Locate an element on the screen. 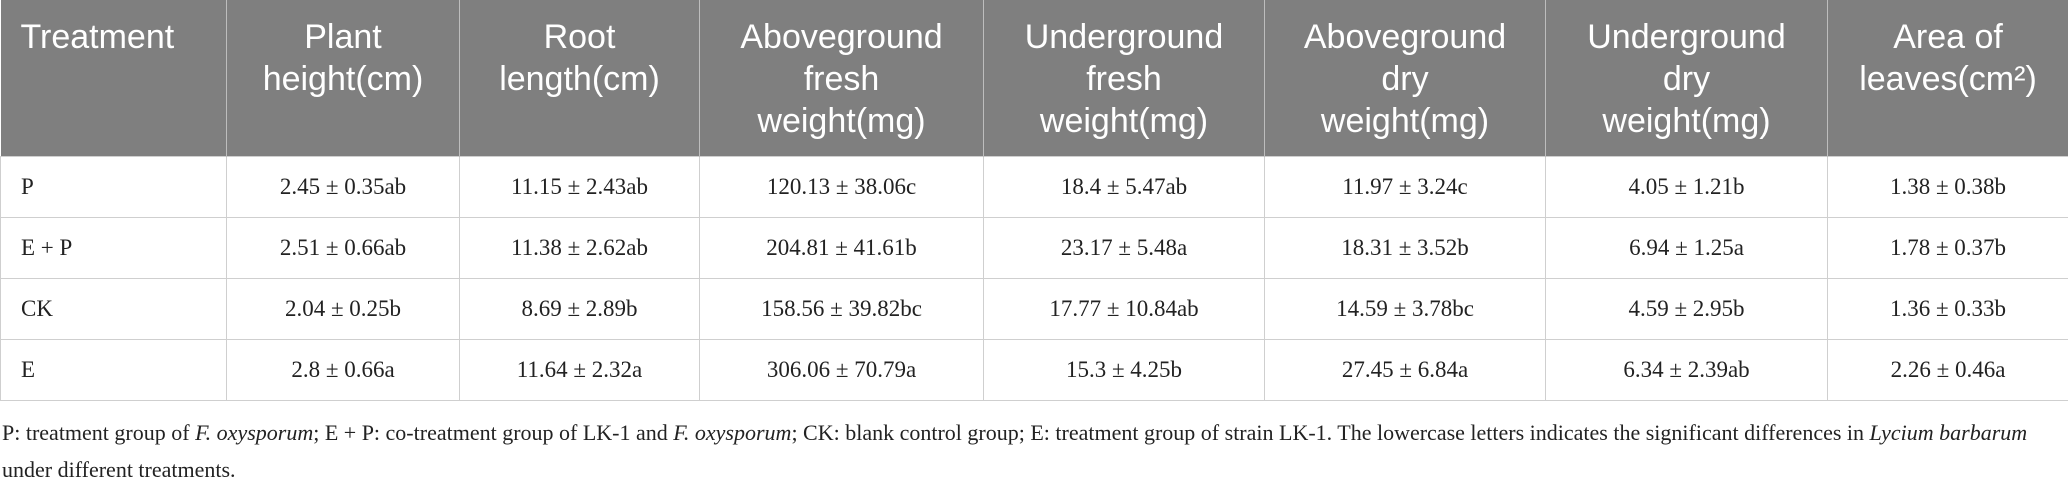 This screenshot has height=491, width=2068. header-cell: Plant height(cm) is located at coordinates (343, 78).